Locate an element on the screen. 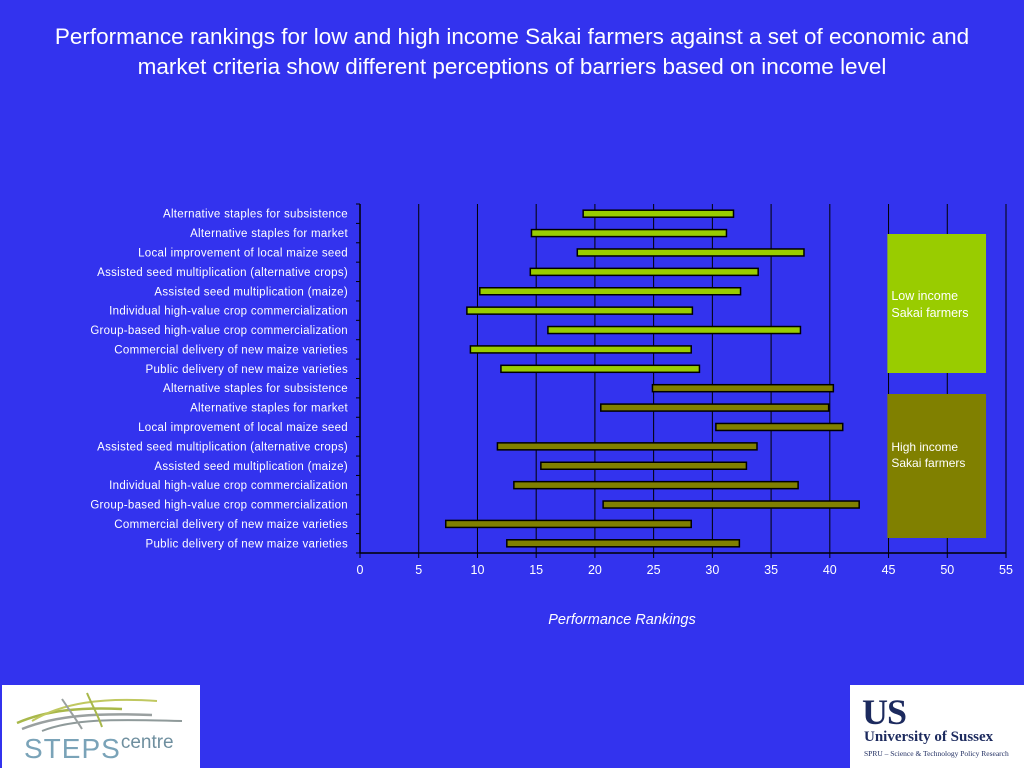  legend-label-high-income: High income is located at coordinates (924, 447).